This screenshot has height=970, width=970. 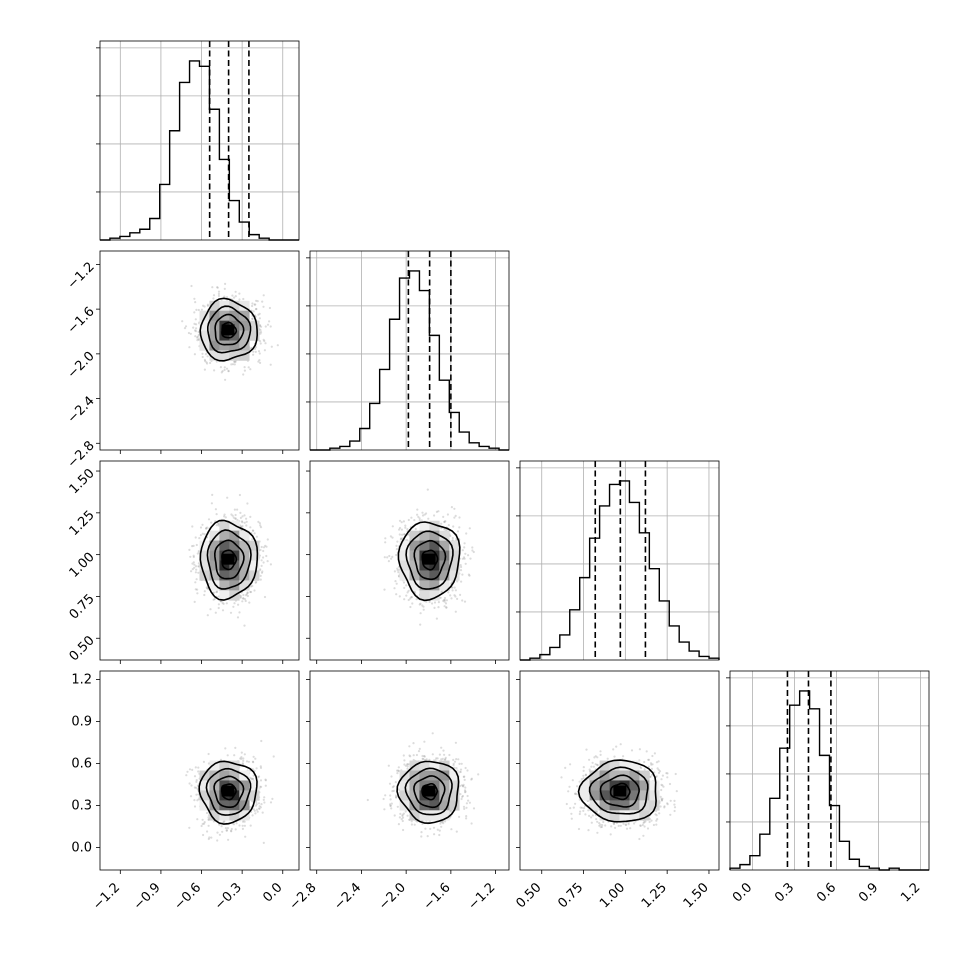 What do you see at coordinates (868, 892) in the screenshot?
I see `x-tick-label: 0.9` at bounding box center [868, 892].